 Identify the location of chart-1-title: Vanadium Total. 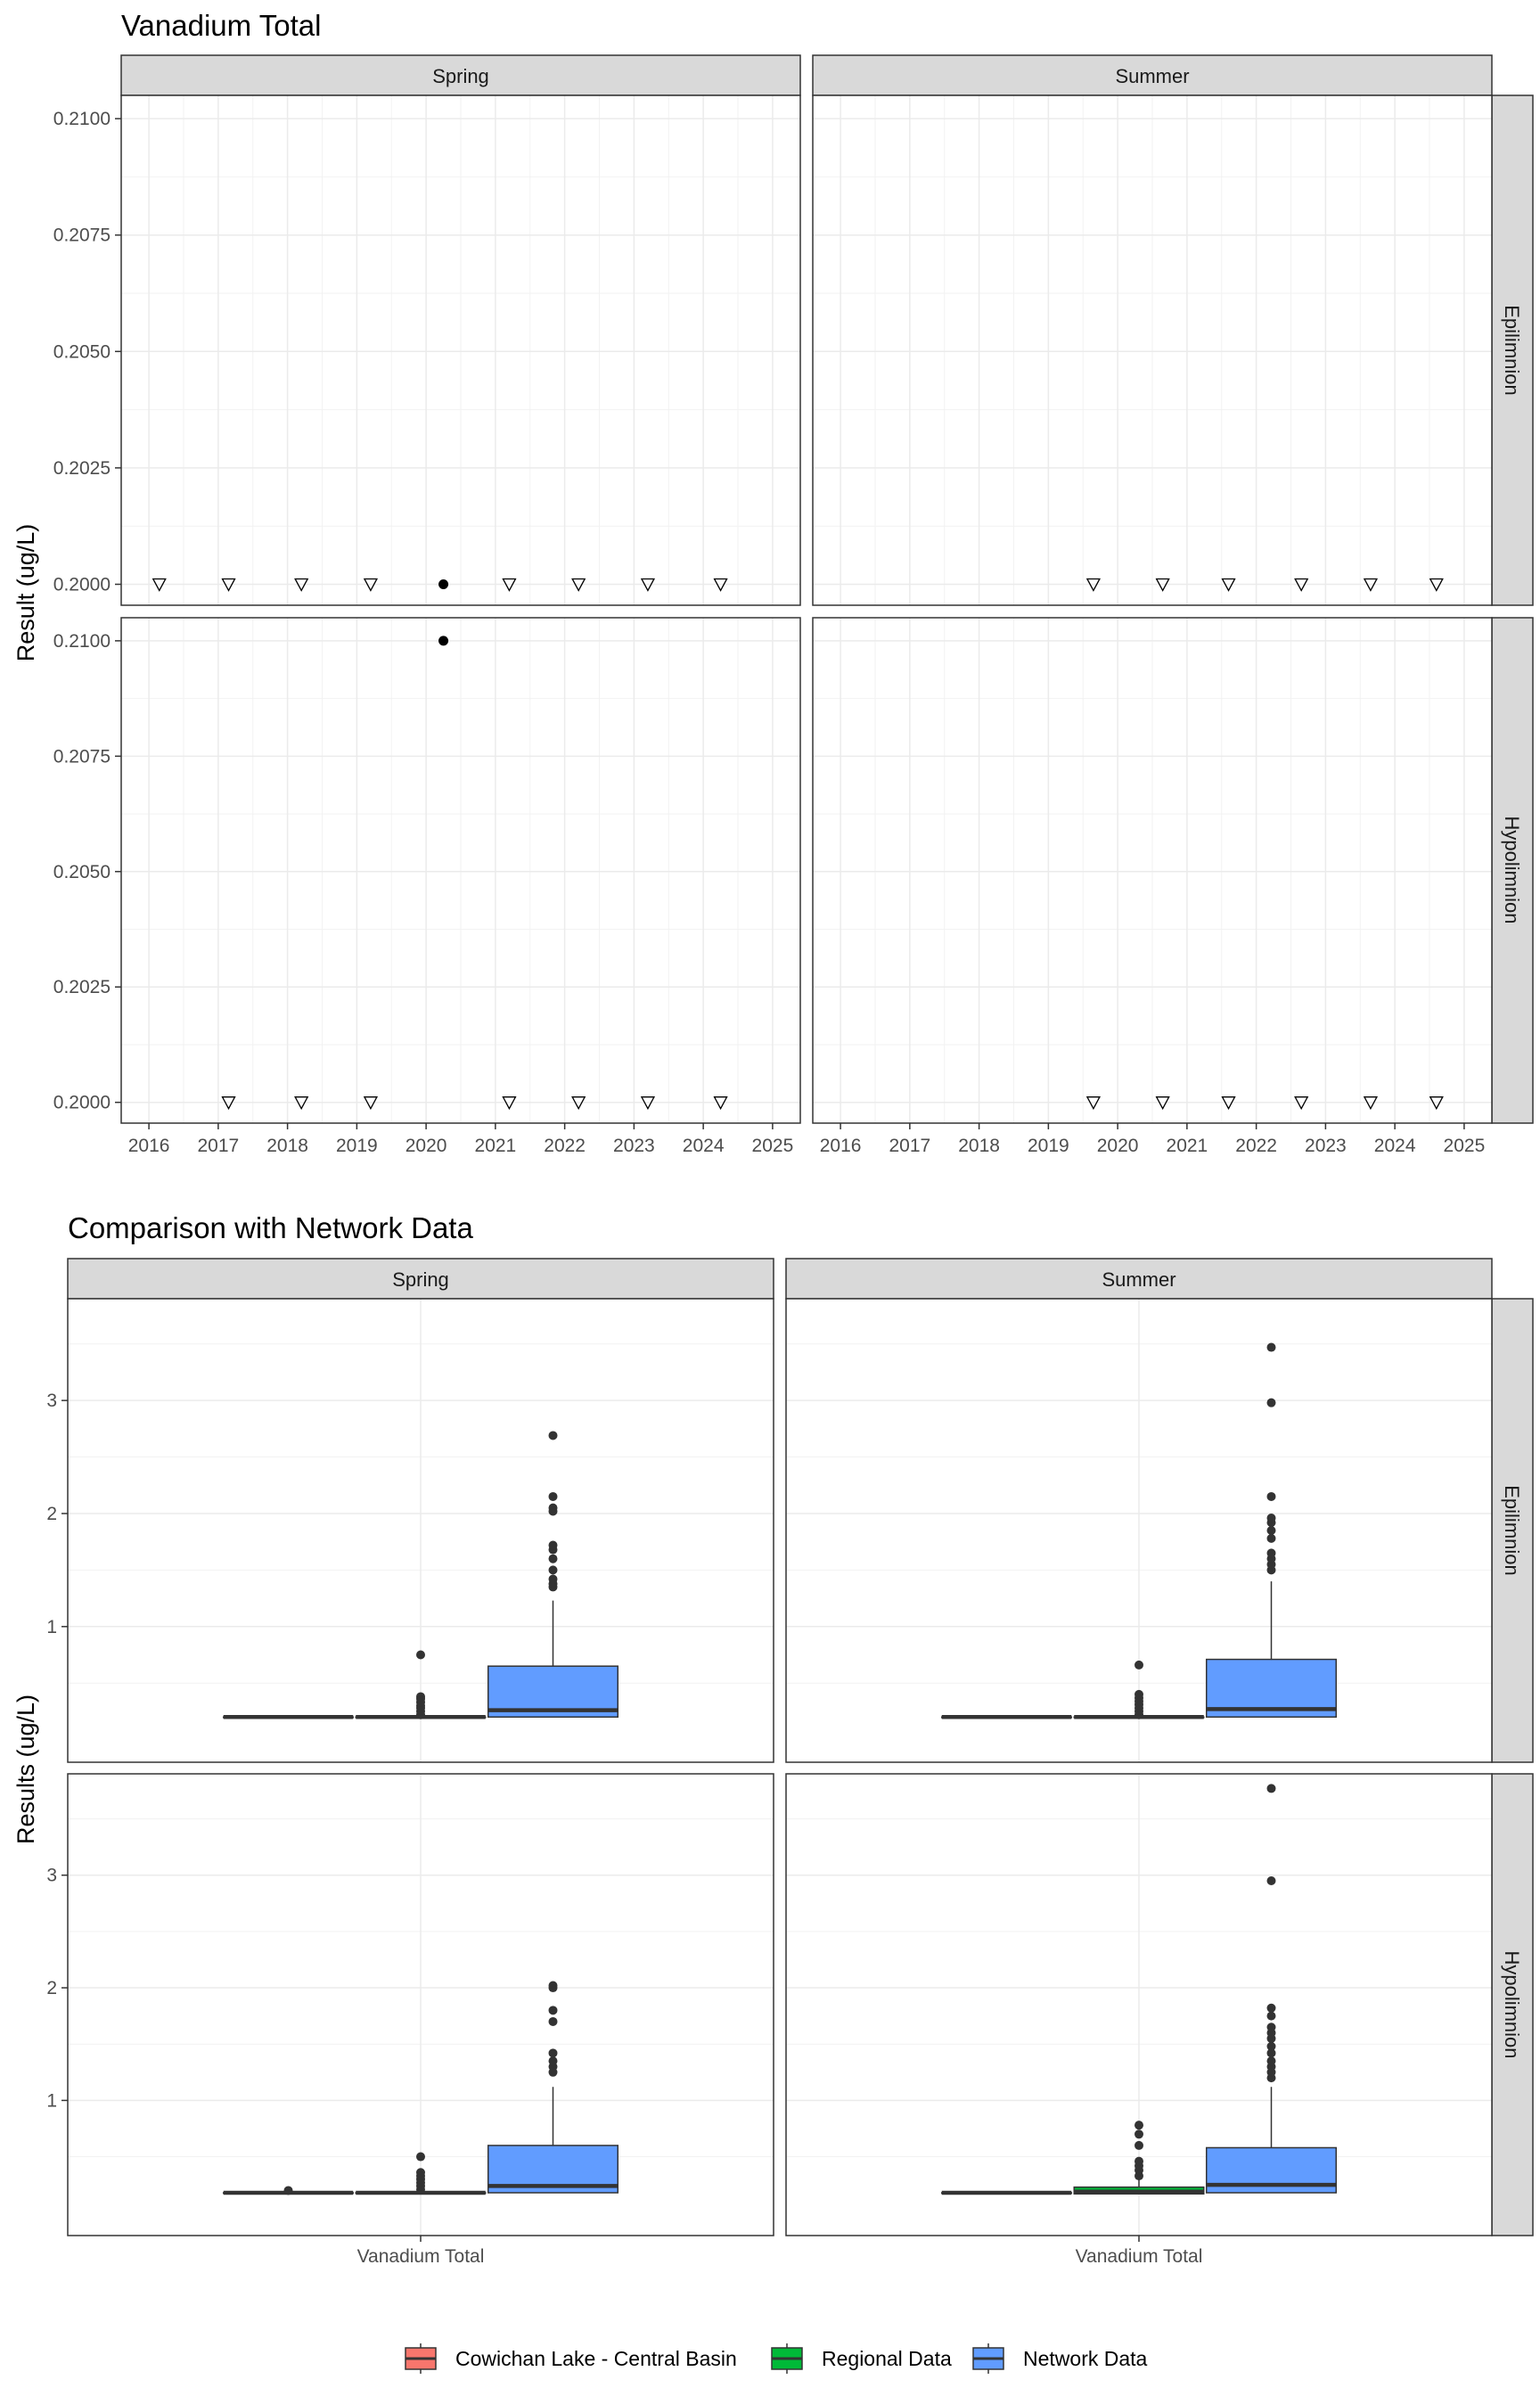
(221, 25).